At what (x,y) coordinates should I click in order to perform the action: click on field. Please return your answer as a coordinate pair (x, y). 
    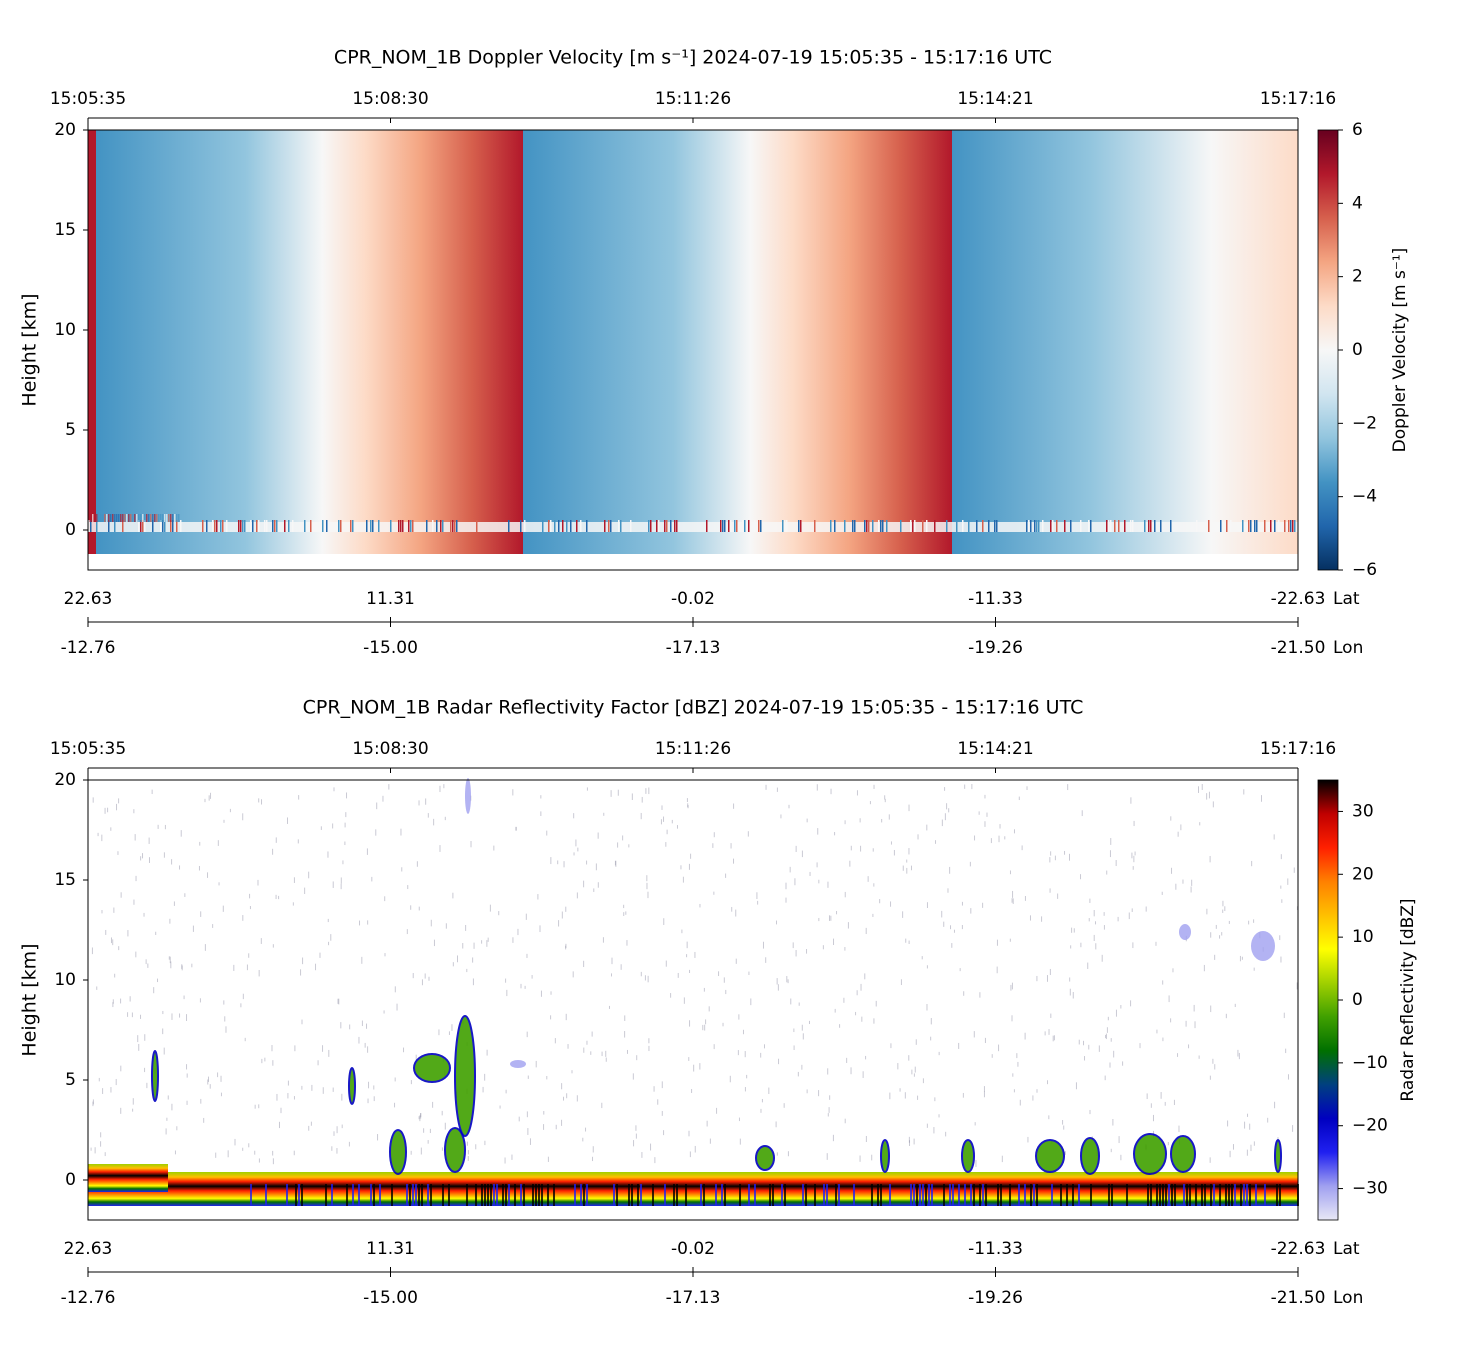
    Looking at the image, I should click on (92, 342).